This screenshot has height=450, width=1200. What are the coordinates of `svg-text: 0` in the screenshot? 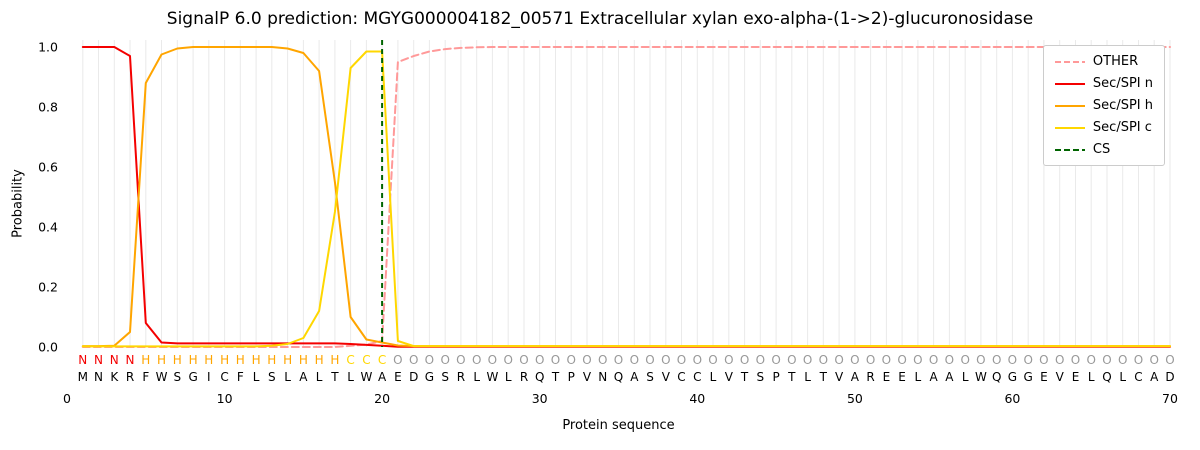 It's located at (67, 398).